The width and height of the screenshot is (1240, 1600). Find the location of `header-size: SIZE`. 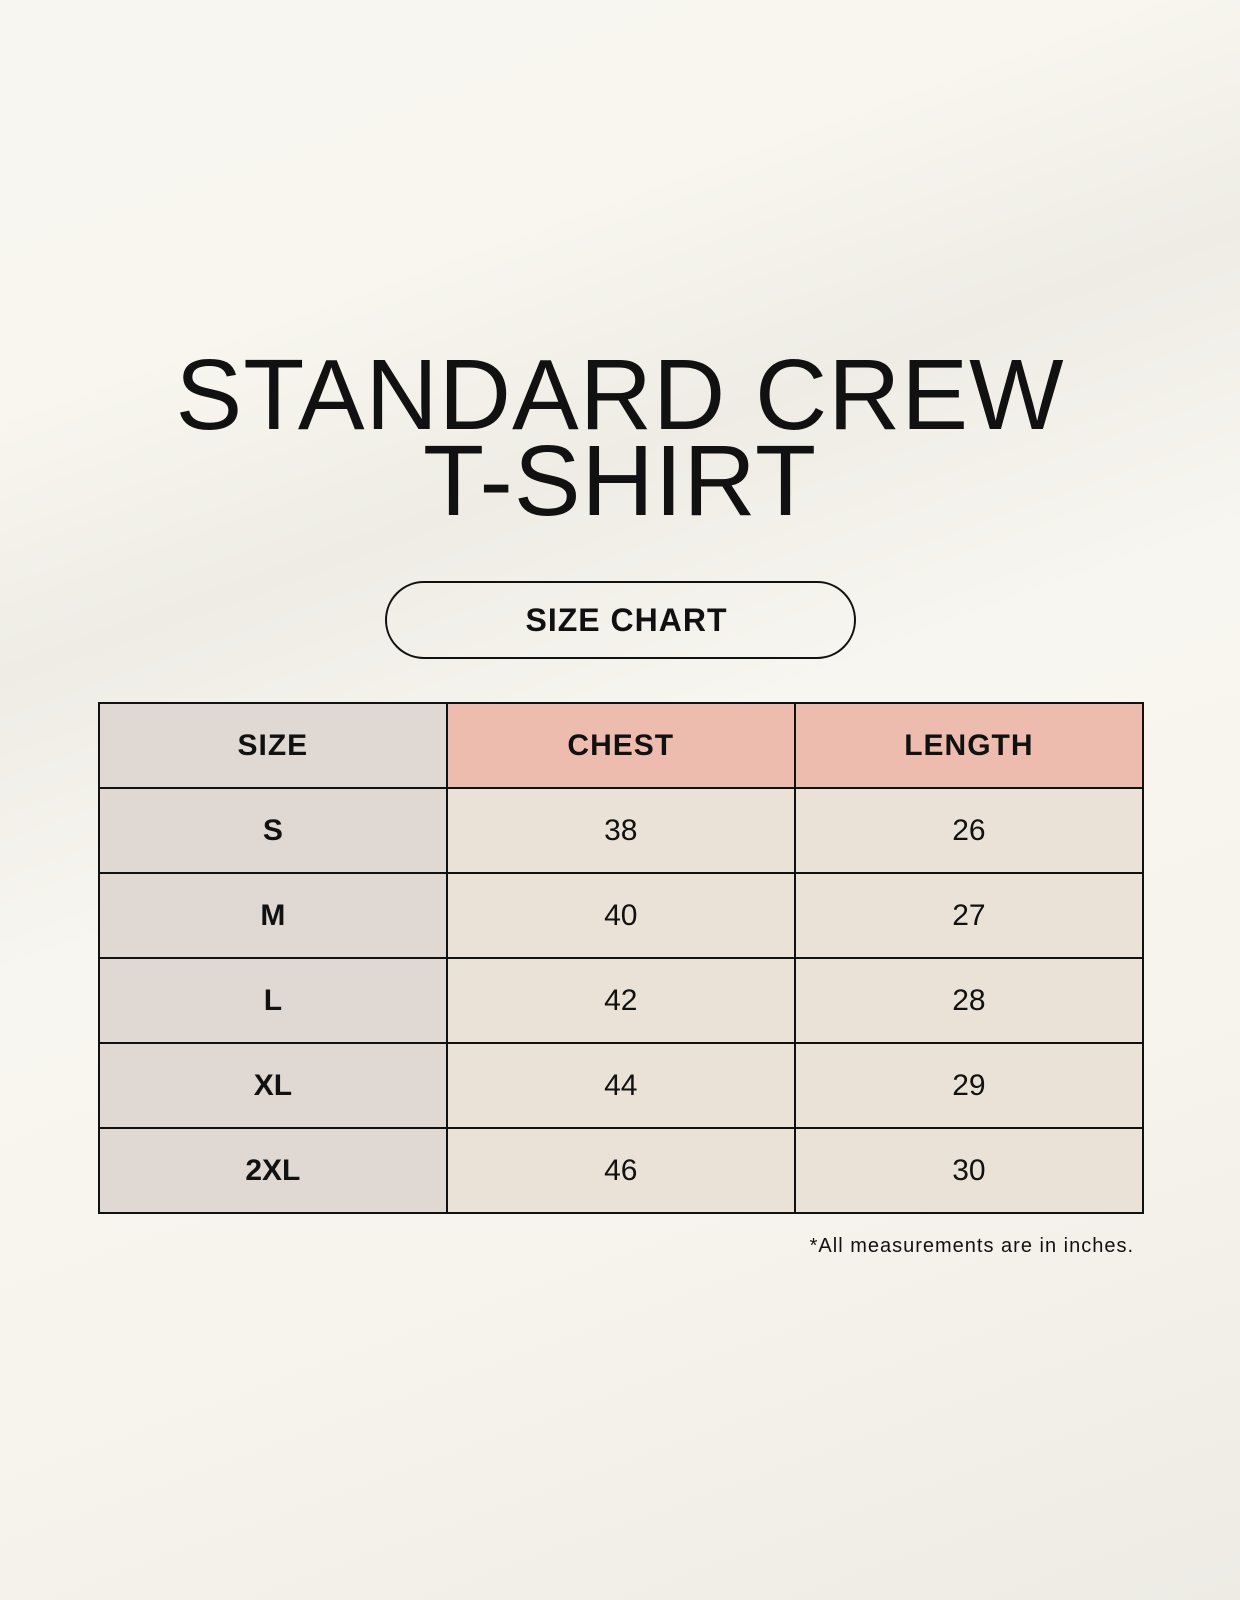

header-size: SIZE is located at coordinates (273, 745).